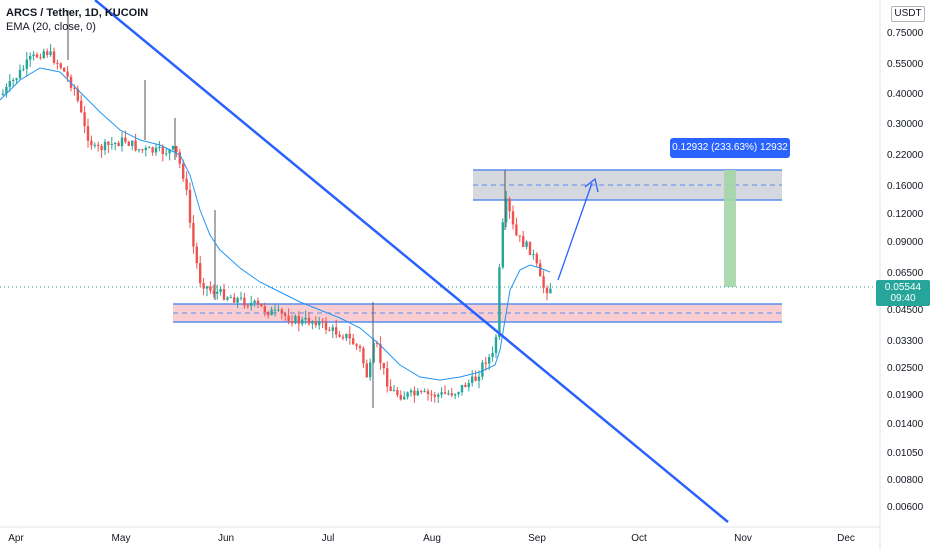 The image size is (932, 550). Describe the element at coordinates (51, 27) in the screenshot. I see `indicator-label: EMA (20, close, 0)` at that location.